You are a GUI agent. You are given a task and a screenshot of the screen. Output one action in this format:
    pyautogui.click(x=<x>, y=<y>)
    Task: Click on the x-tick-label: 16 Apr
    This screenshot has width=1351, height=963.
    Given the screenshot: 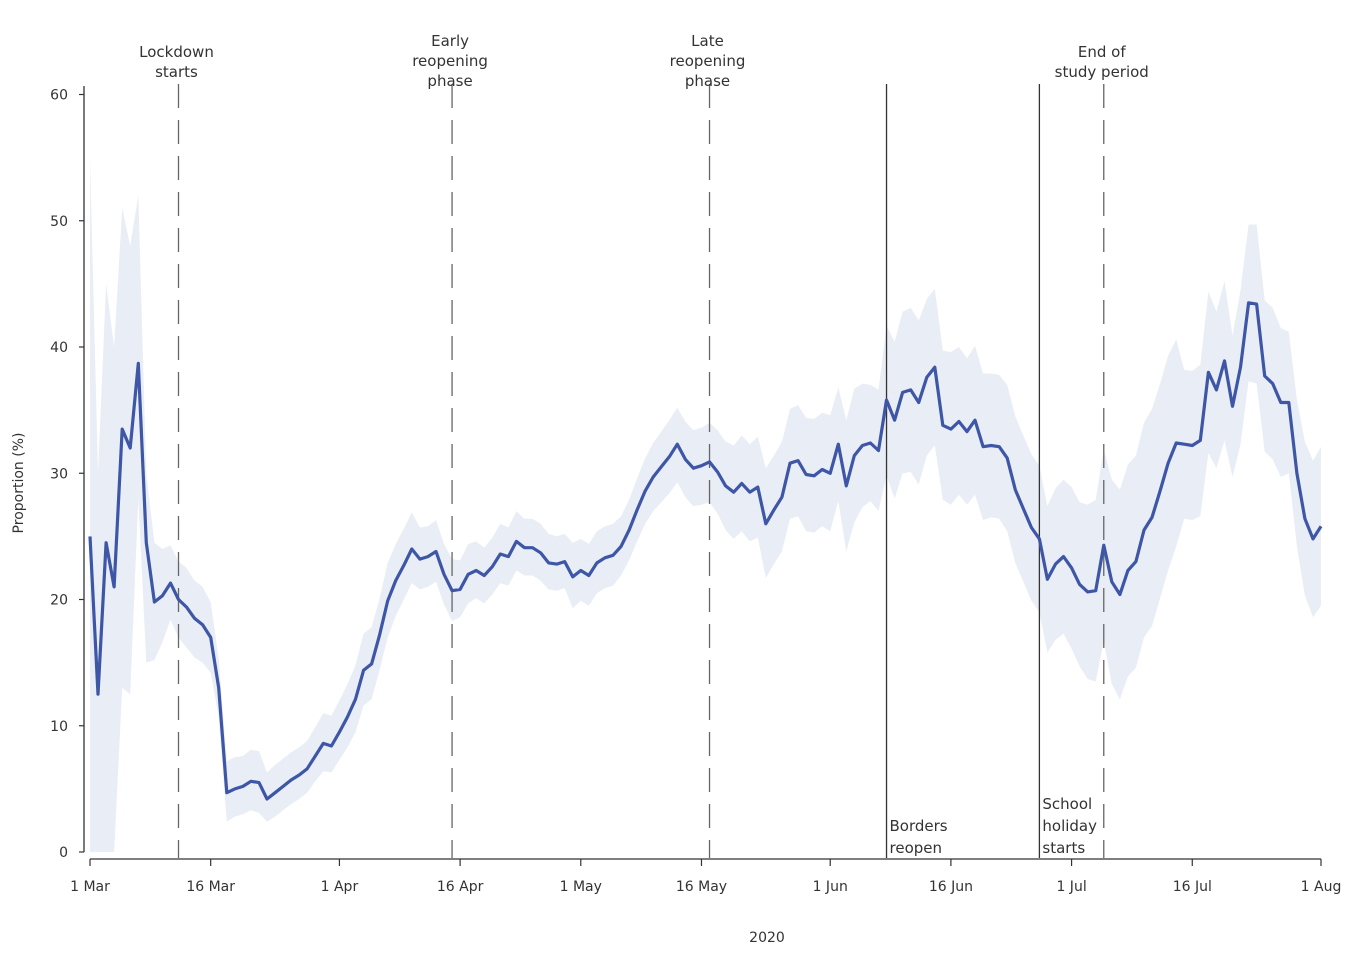 What is the action you would take?
    pyautogui.click(x=460, y=887)
    